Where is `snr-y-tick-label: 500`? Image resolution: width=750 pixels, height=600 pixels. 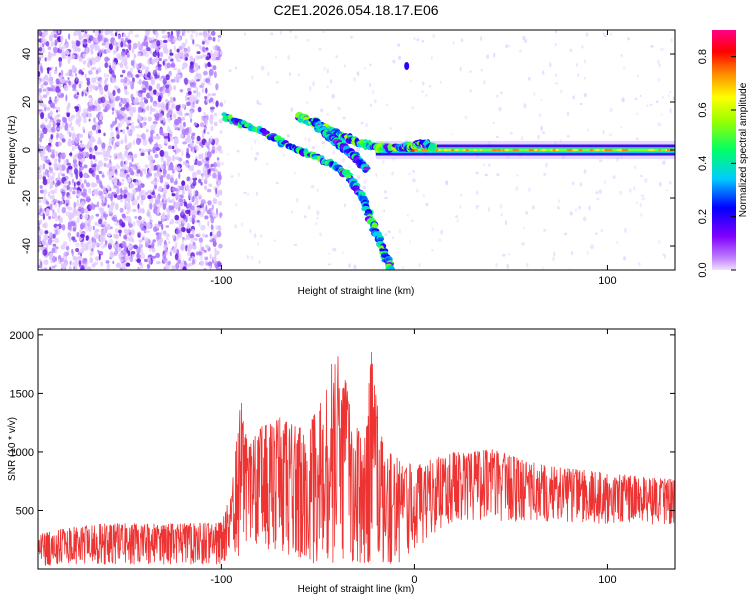
snr-y-tick-label: 500 is located at coordinates (25, 511).